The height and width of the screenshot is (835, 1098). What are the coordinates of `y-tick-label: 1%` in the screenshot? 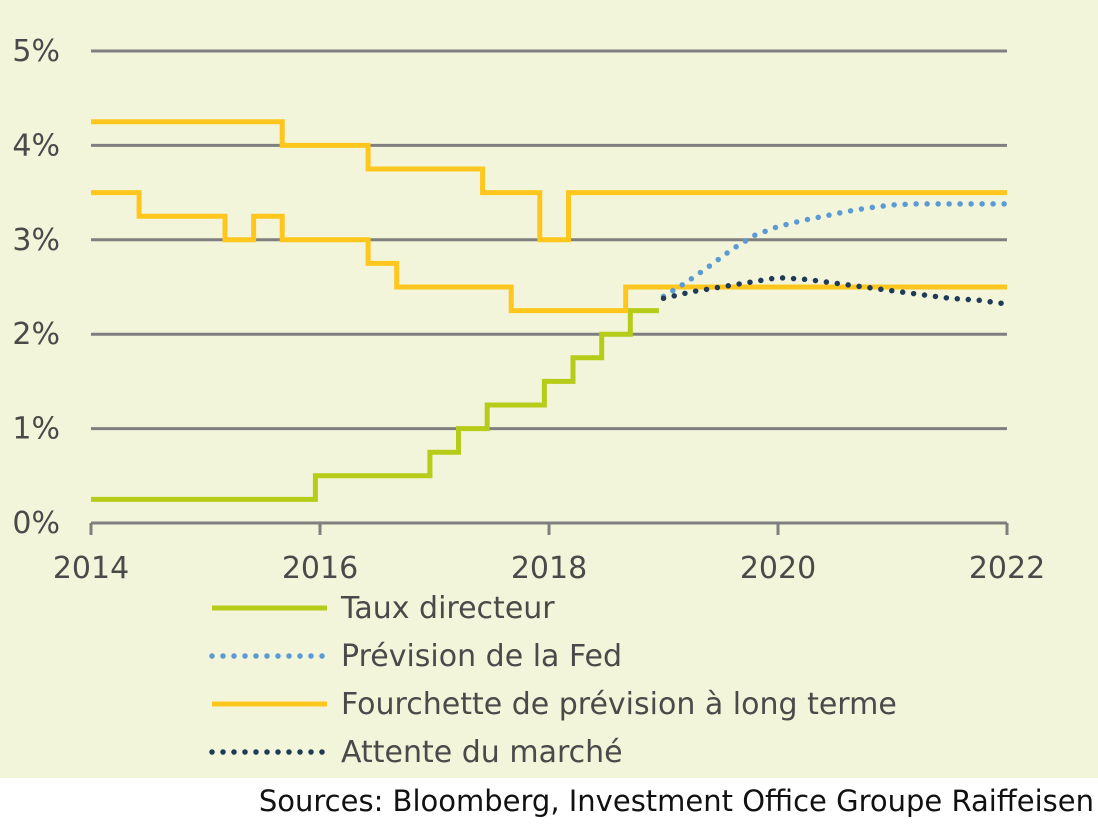 It's located at (36, 429).